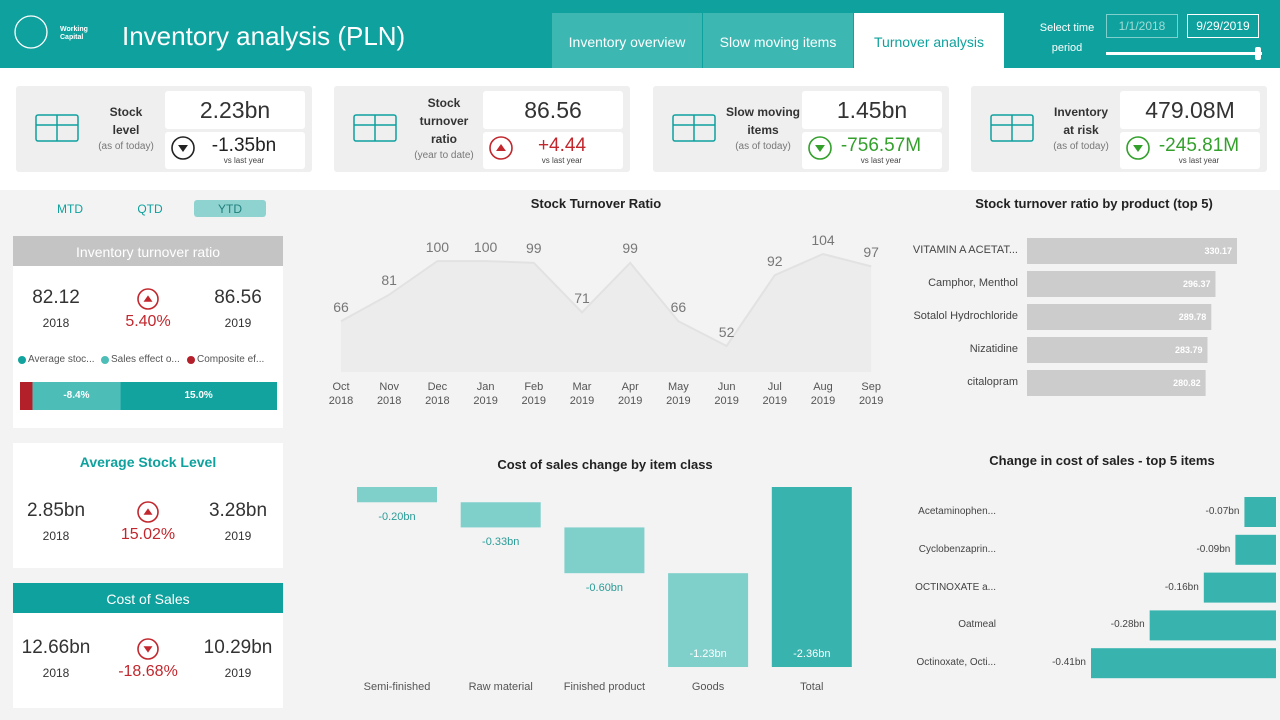 Image resolution: width=1280 pixels, height=720 pixels. Describe the element at coordinates (76, 395) in the screenshot. I see `effect-label: -8.4%` at that location.